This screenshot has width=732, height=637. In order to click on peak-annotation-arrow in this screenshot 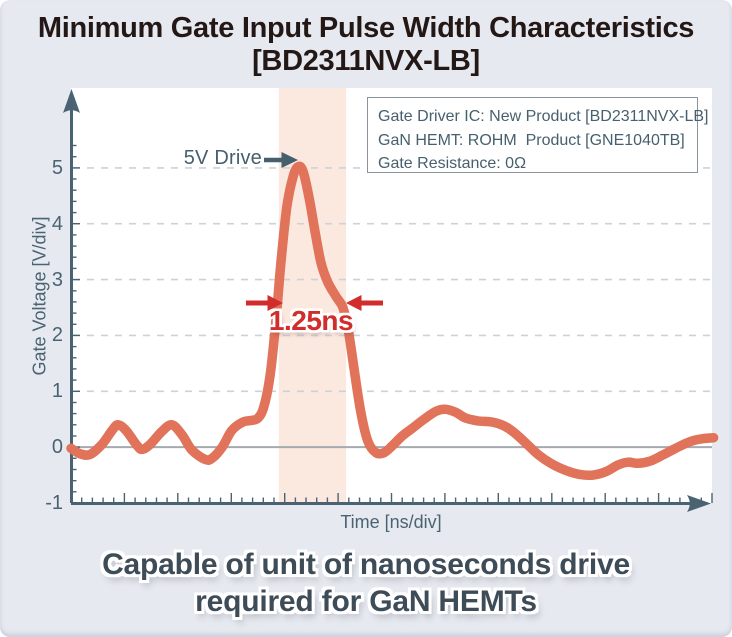, I will do `click(281, 160)`.